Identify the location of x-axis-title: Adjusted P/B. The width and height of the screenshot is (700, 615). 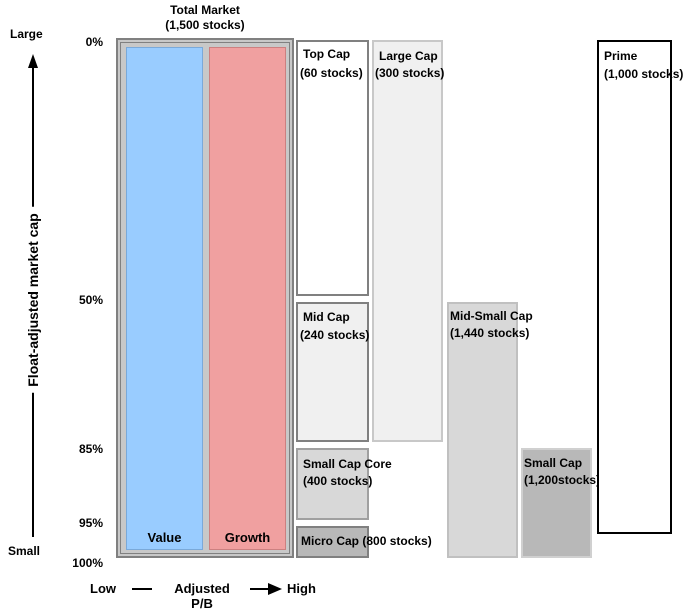
(202, 596).